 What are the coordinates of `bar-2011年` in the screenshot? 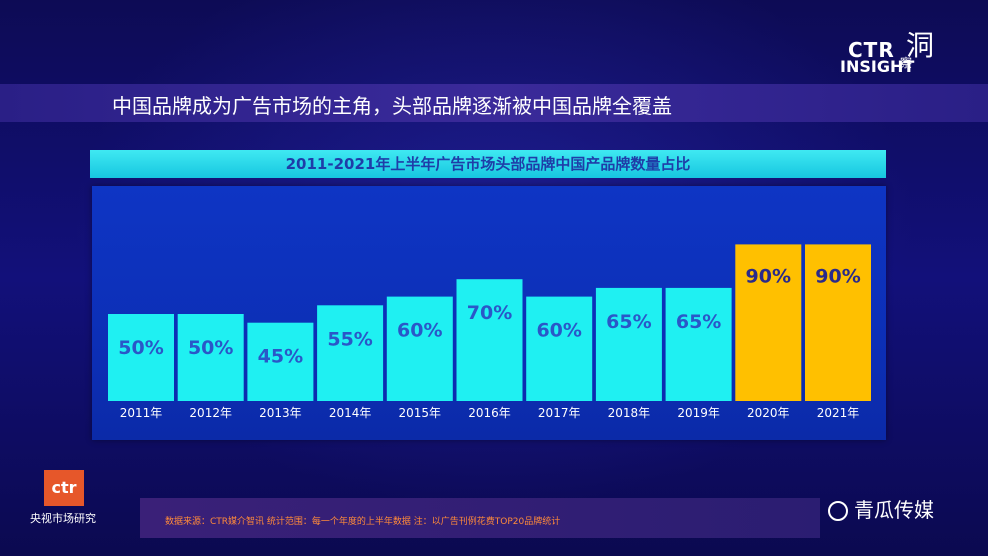 It's located at (141, 357).